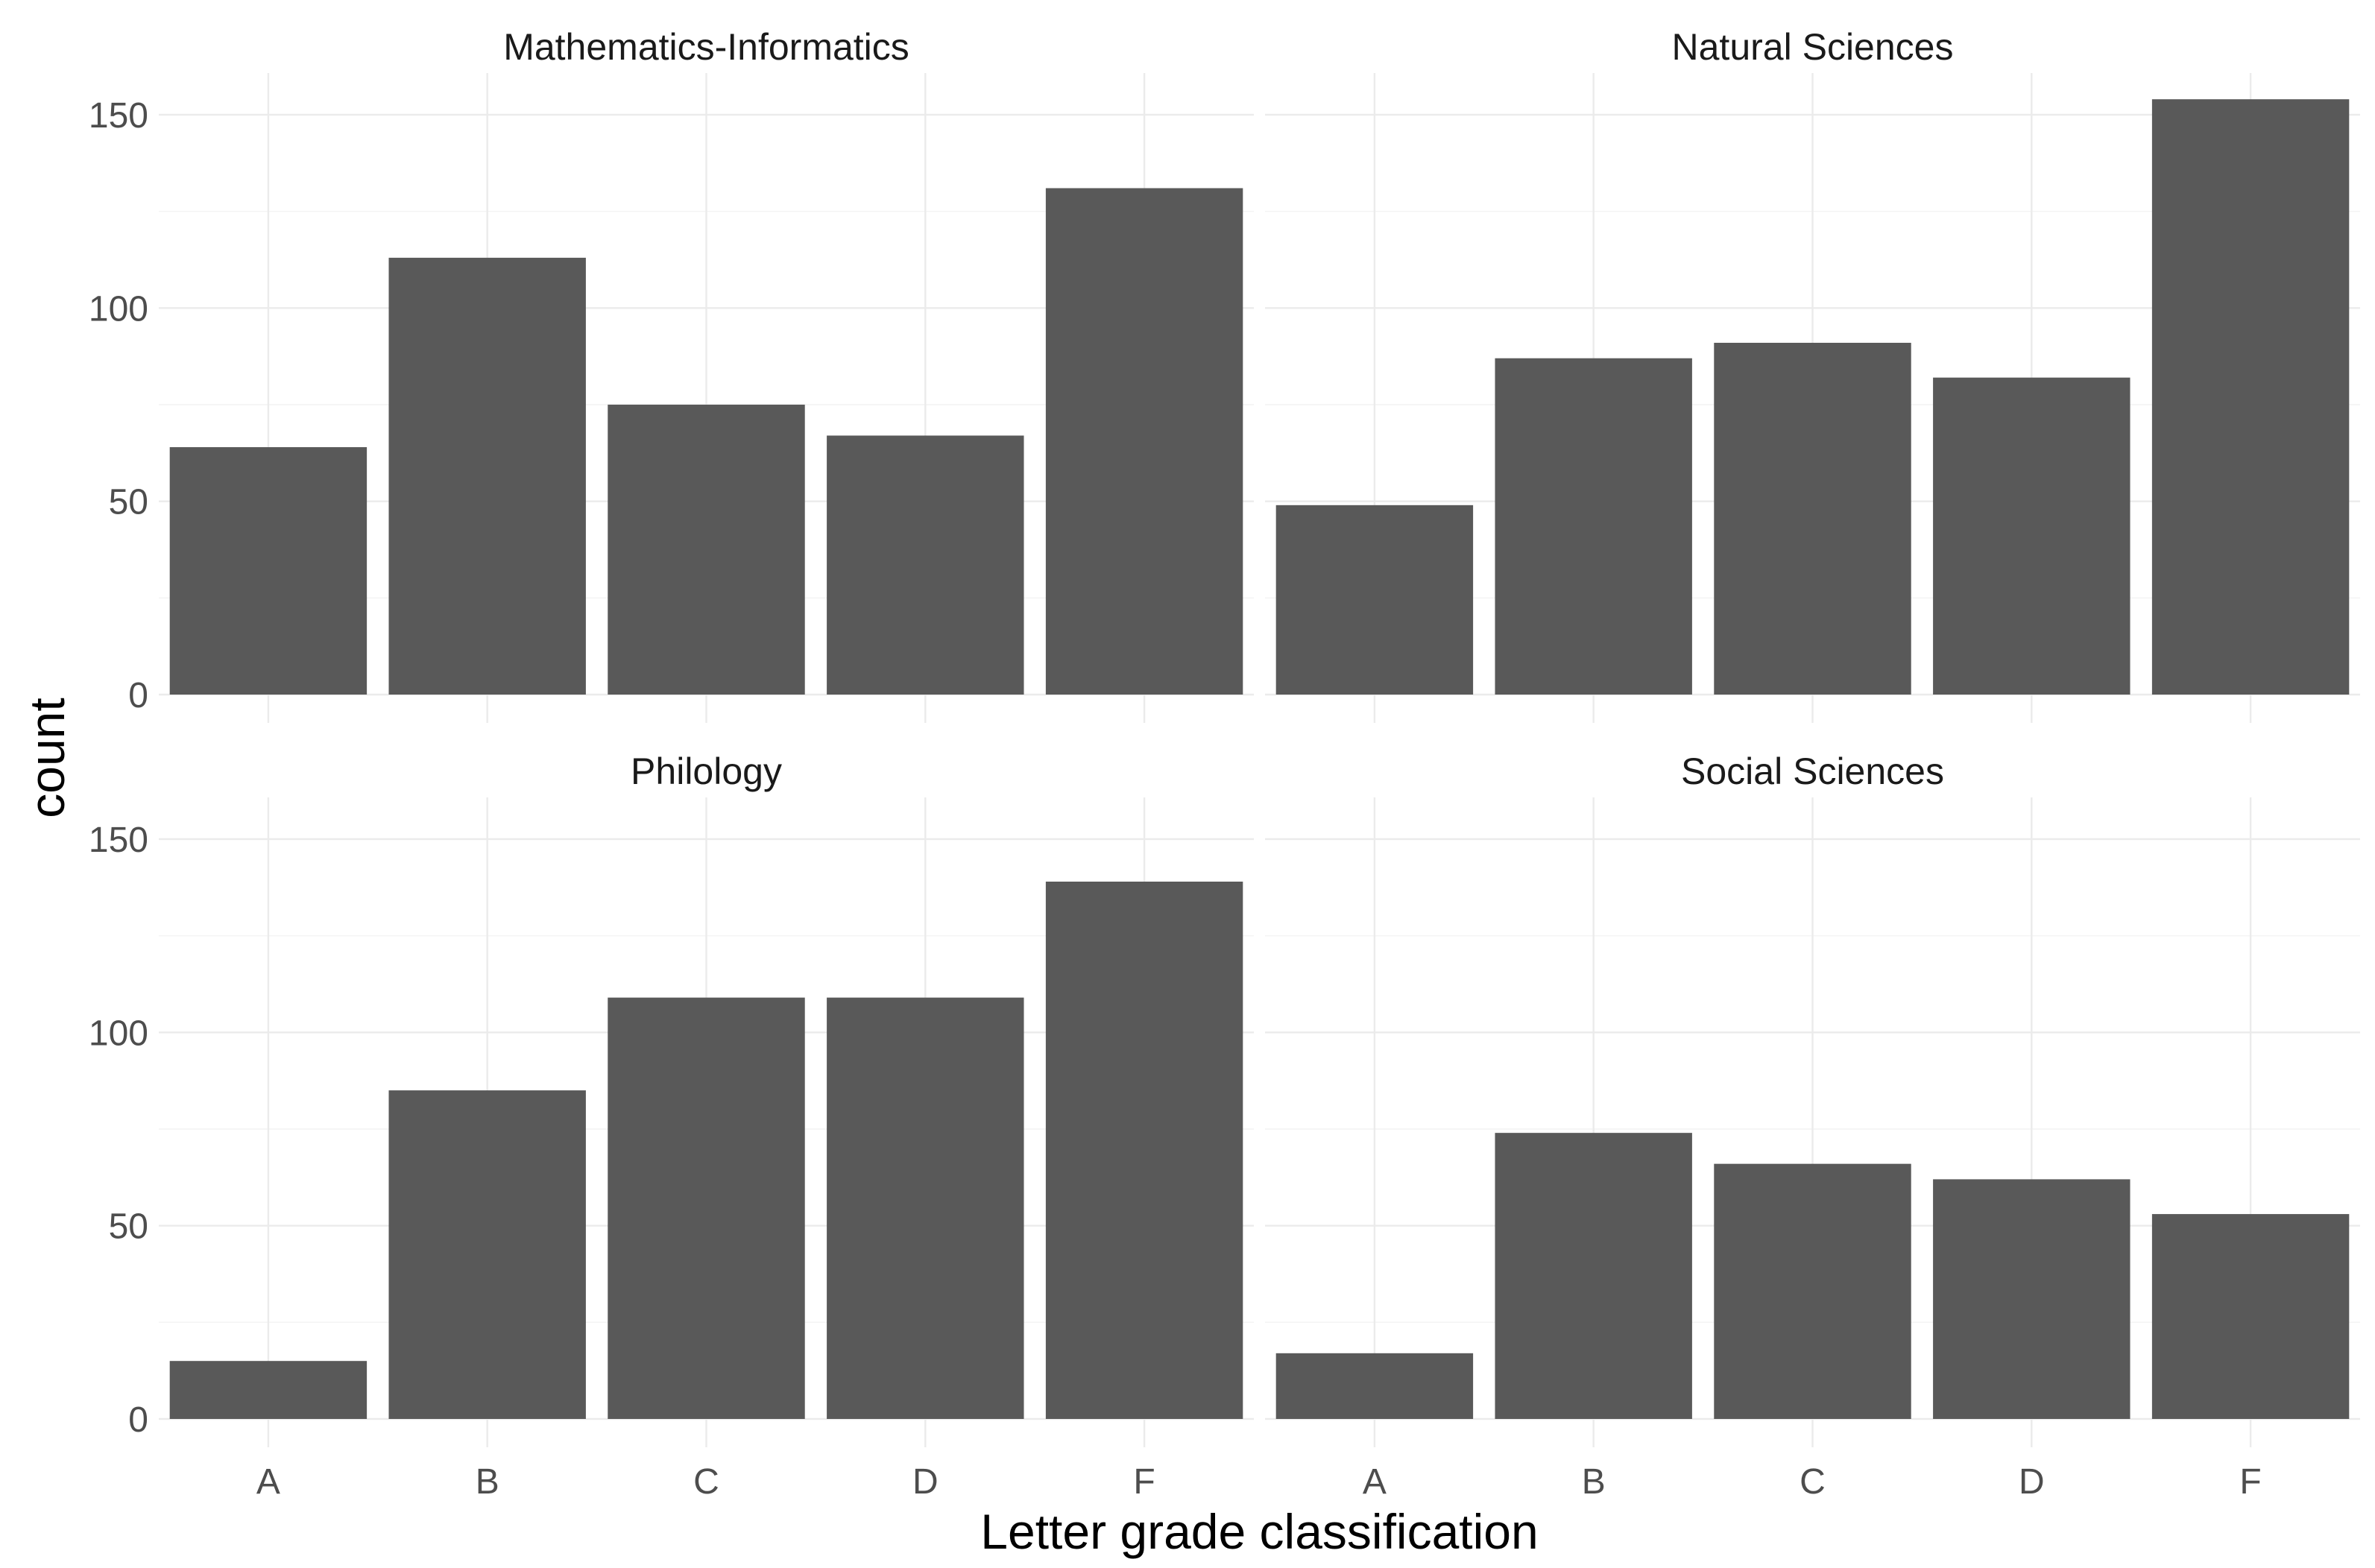 The width and height of the screenshot is (2375, 1568). What do you see at coordinates (1374, 600) in the screenshot?
I see `bar-natural-sciences-a` at bounding box center [1374, 600].